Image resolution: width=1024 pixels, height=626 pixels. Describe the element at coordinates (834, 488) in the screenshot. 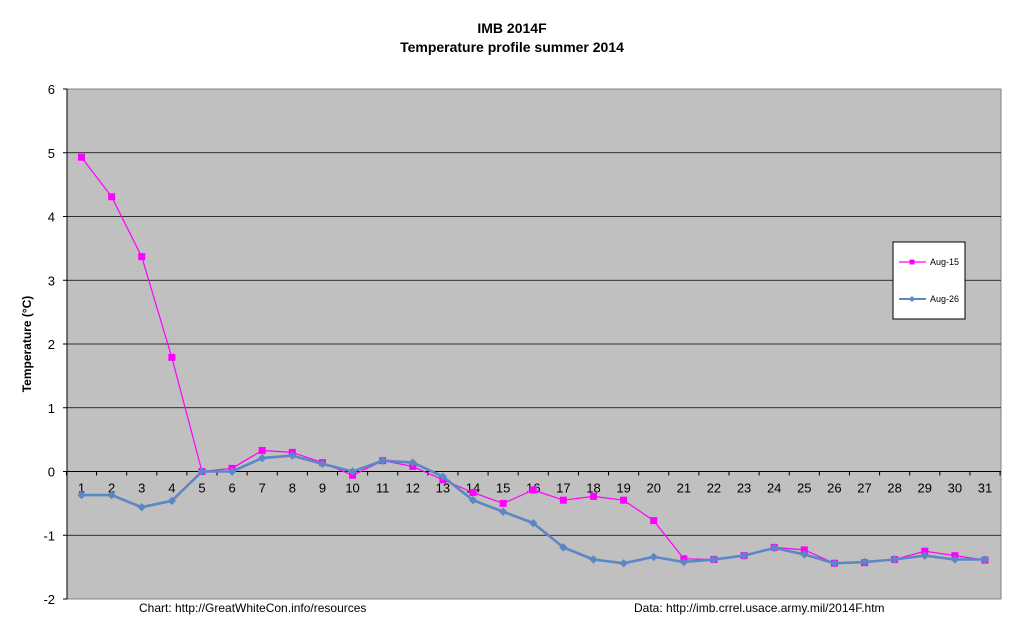

I see `x-tick-label: 26` at that location.